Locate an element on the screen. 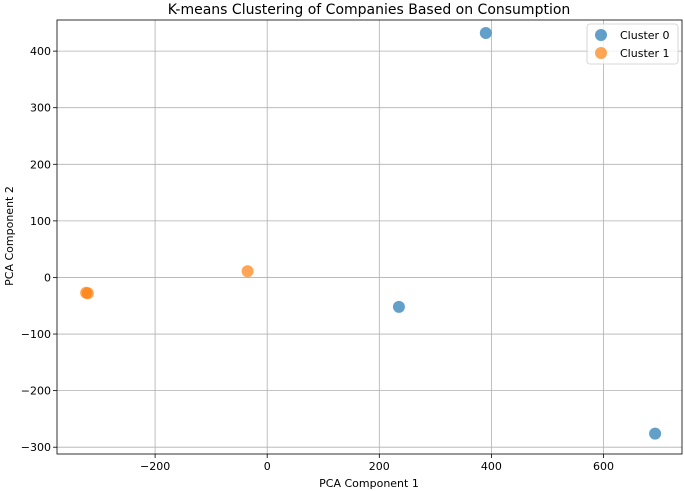 The height and width of the screenshot is (491, 685). legend-label: Cluster 0 is located at coordinates (645, 35).